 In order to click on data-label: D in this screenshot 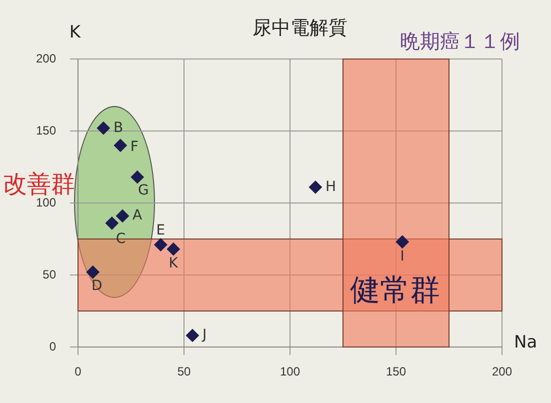, I will do `click(96, 286)`.